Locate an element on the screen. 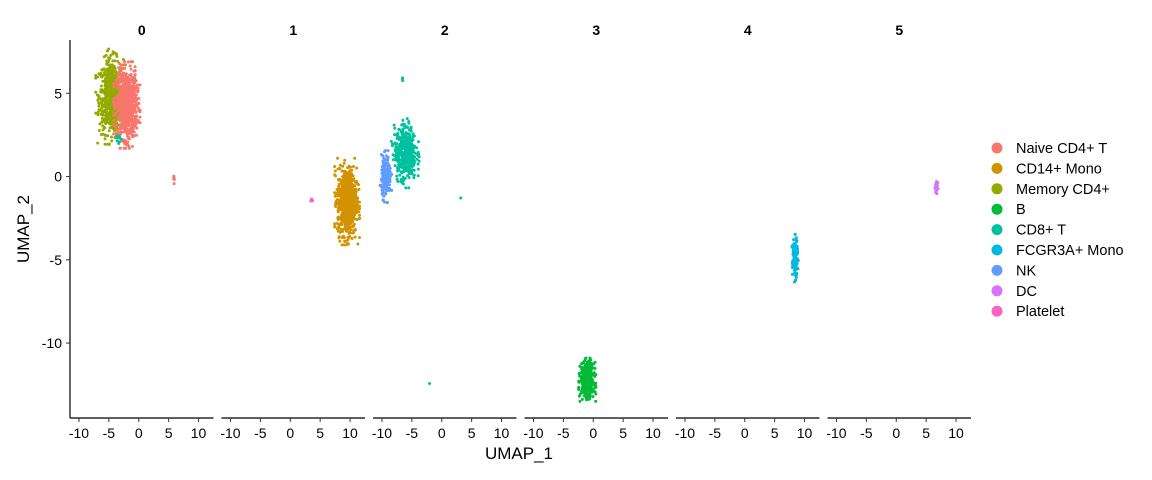 The width and height of the screenshot is (1152, 480). legend-label: Memory CD4+ is located at coordinates (1063, 190).